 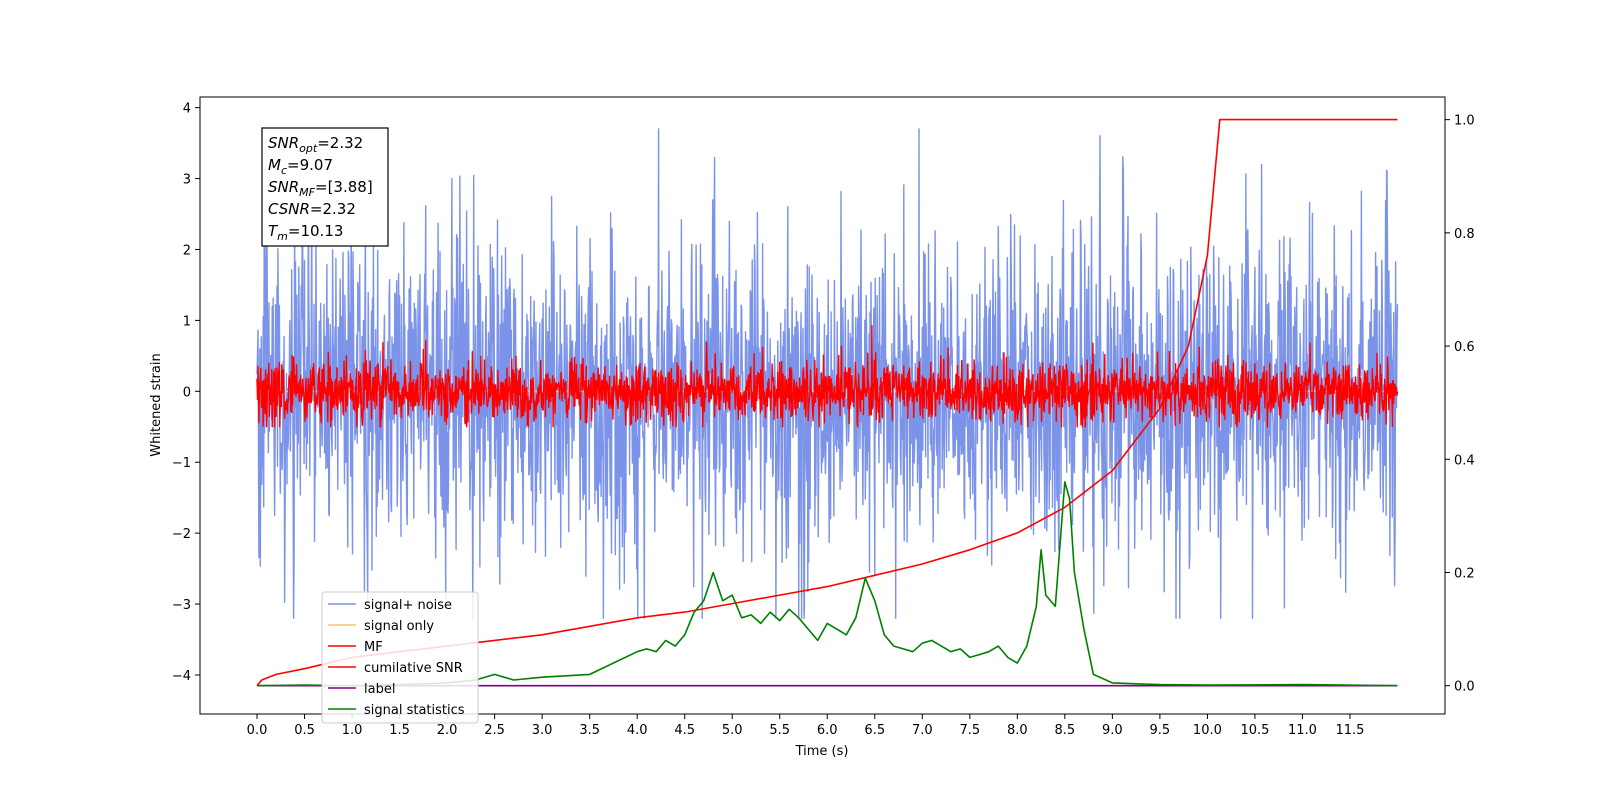 I want to click on legend-label: signal only, so click(x=399, y=626).